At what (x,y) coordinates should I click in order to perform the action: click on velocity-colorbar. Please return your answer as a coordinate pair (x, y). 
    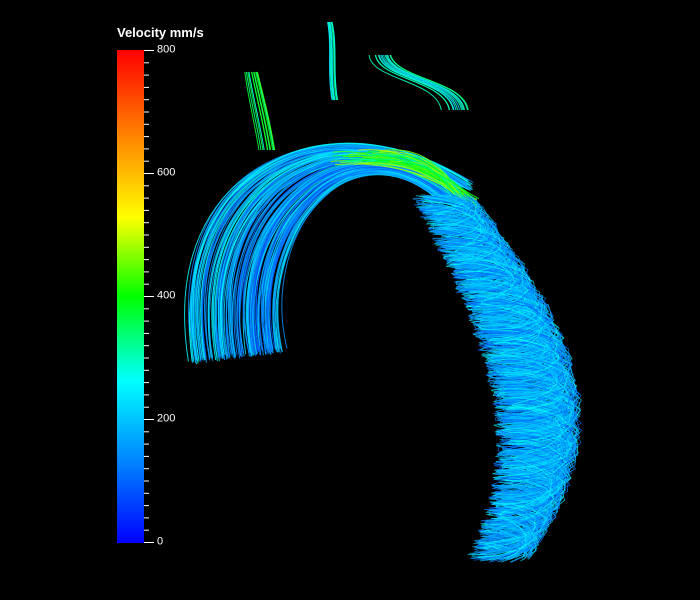
    Looking at the image, I should click on (130, 296).